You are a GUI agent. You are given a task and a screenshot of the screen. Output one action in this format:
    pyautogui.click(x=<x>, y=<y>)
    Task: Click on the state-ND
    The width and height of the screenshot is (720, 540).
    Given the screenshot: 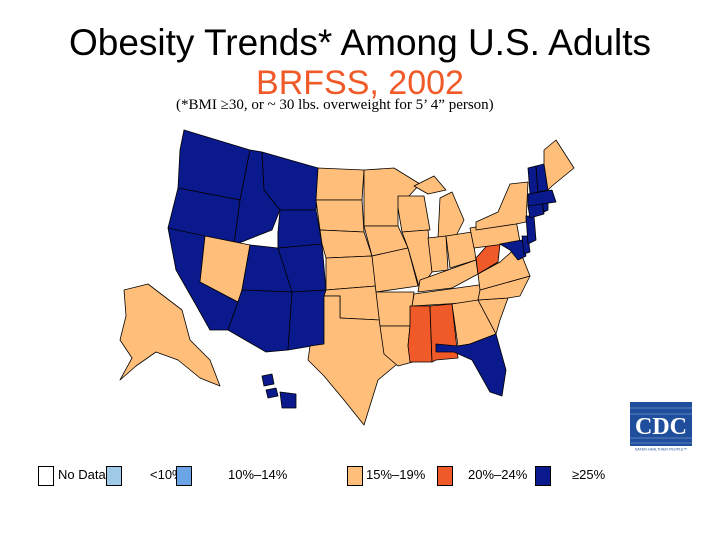 What is the action you would take?
    pyautogui.click(x=340, y=184)
    